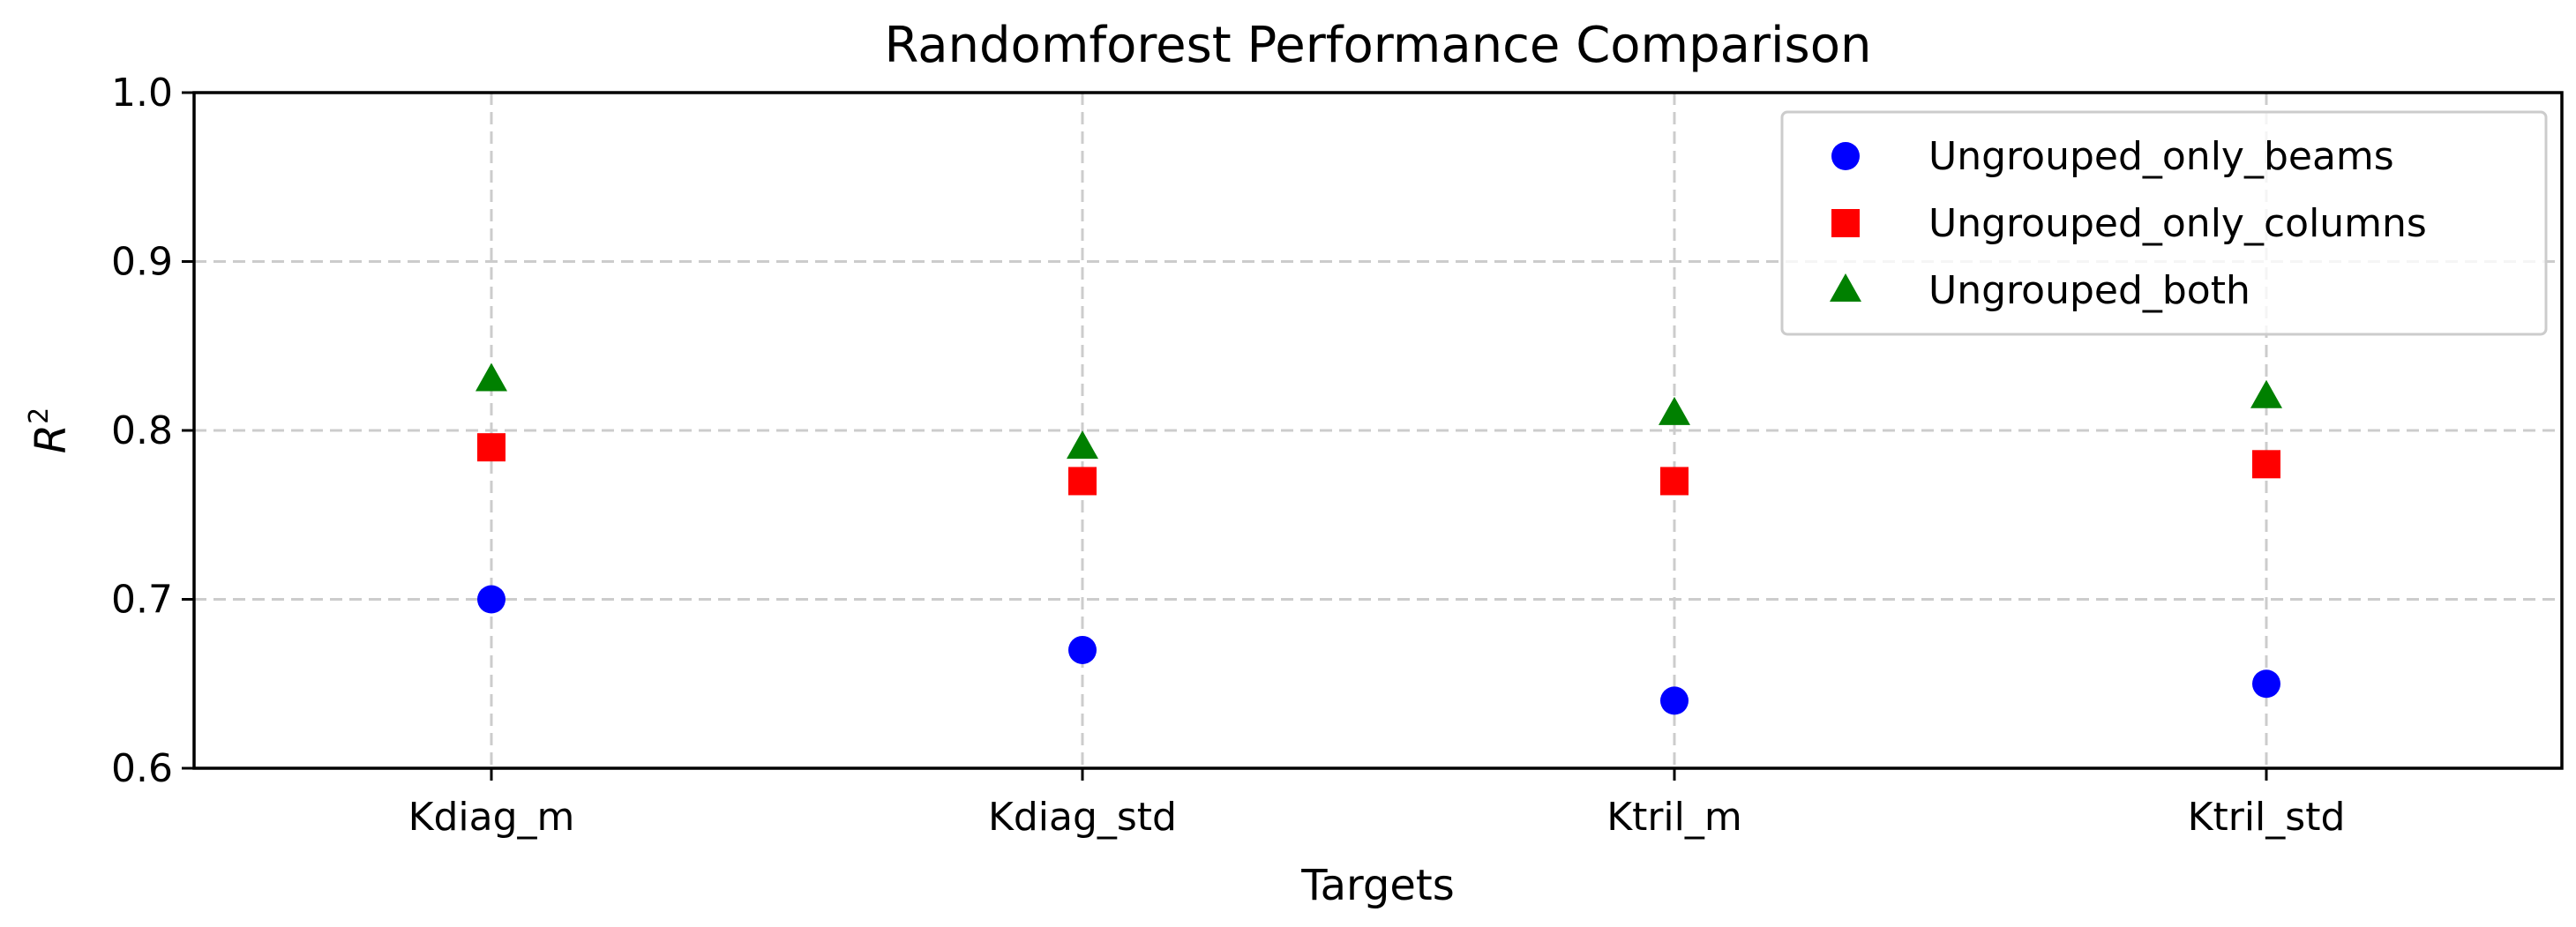 The image size is (2576, 927). What do you see at coordinates (2089, 290) in the screenshot?
I see `legend-label: Ungrouped_both` at bounding box center [2089, 290].